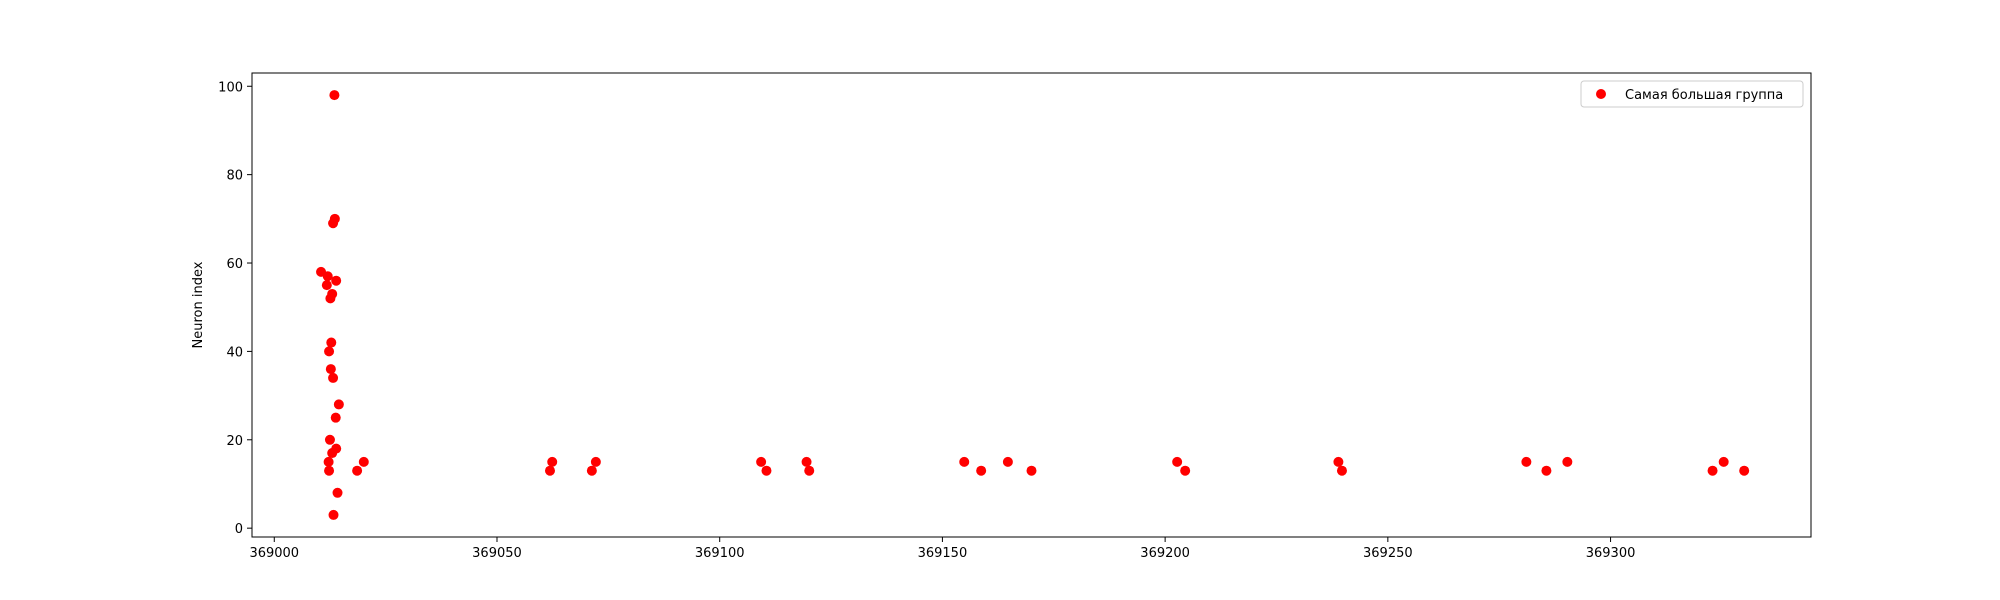 This screenshot has width=2000, height=600. What do you see at coordinates (1704, 95) in the screenshot?
I see `legend-label: Самая большая группа` at bounding box center [1704, 95].